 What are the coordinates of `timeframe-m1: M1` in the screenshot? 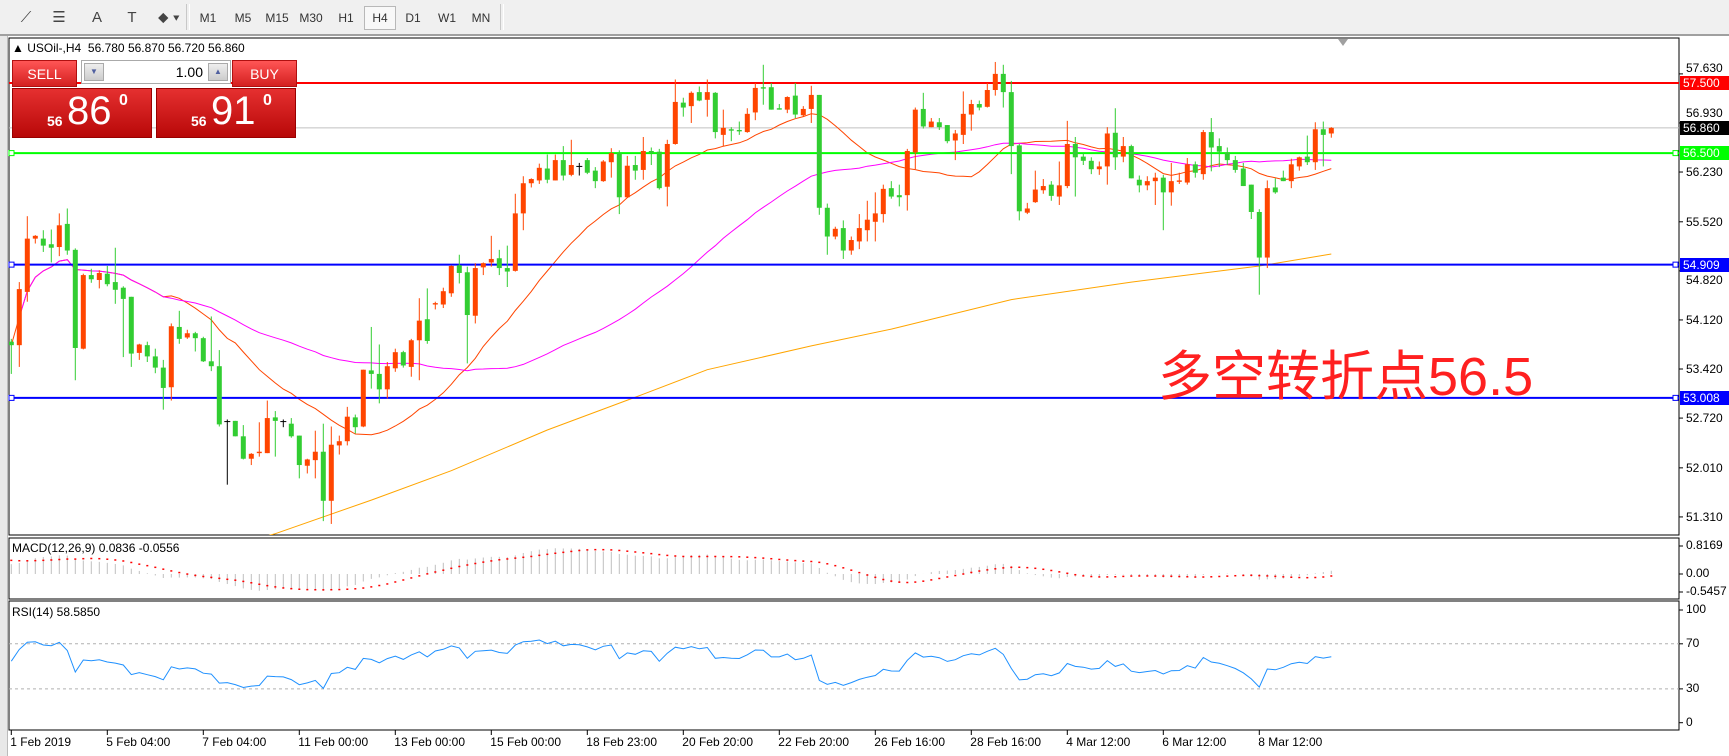 It's located at (208, 18).